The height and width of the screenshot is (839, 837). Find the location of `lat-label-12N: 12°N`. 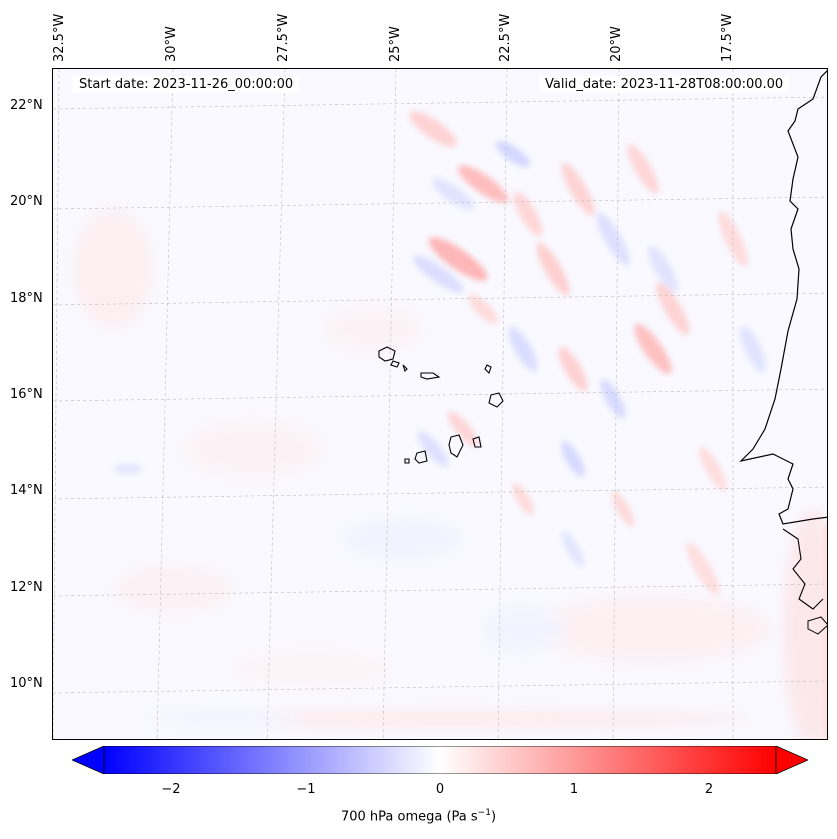

lat-label-12N: 12°N is located at coordinates (26, 587).